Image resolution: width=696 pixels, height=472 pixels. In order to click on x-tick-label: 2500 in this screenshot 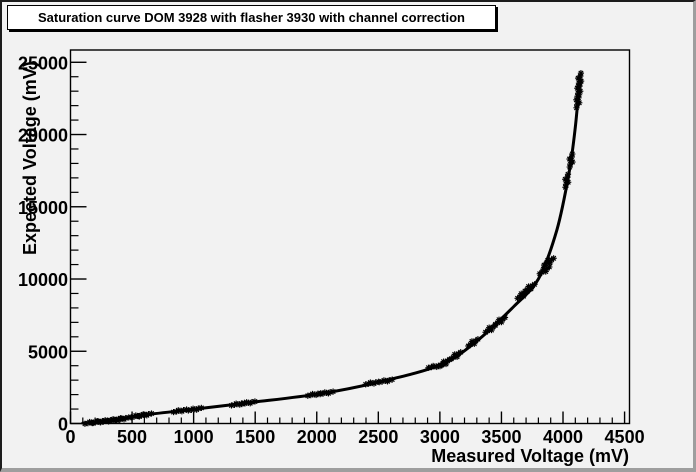, I will do `click(378, 437)`.